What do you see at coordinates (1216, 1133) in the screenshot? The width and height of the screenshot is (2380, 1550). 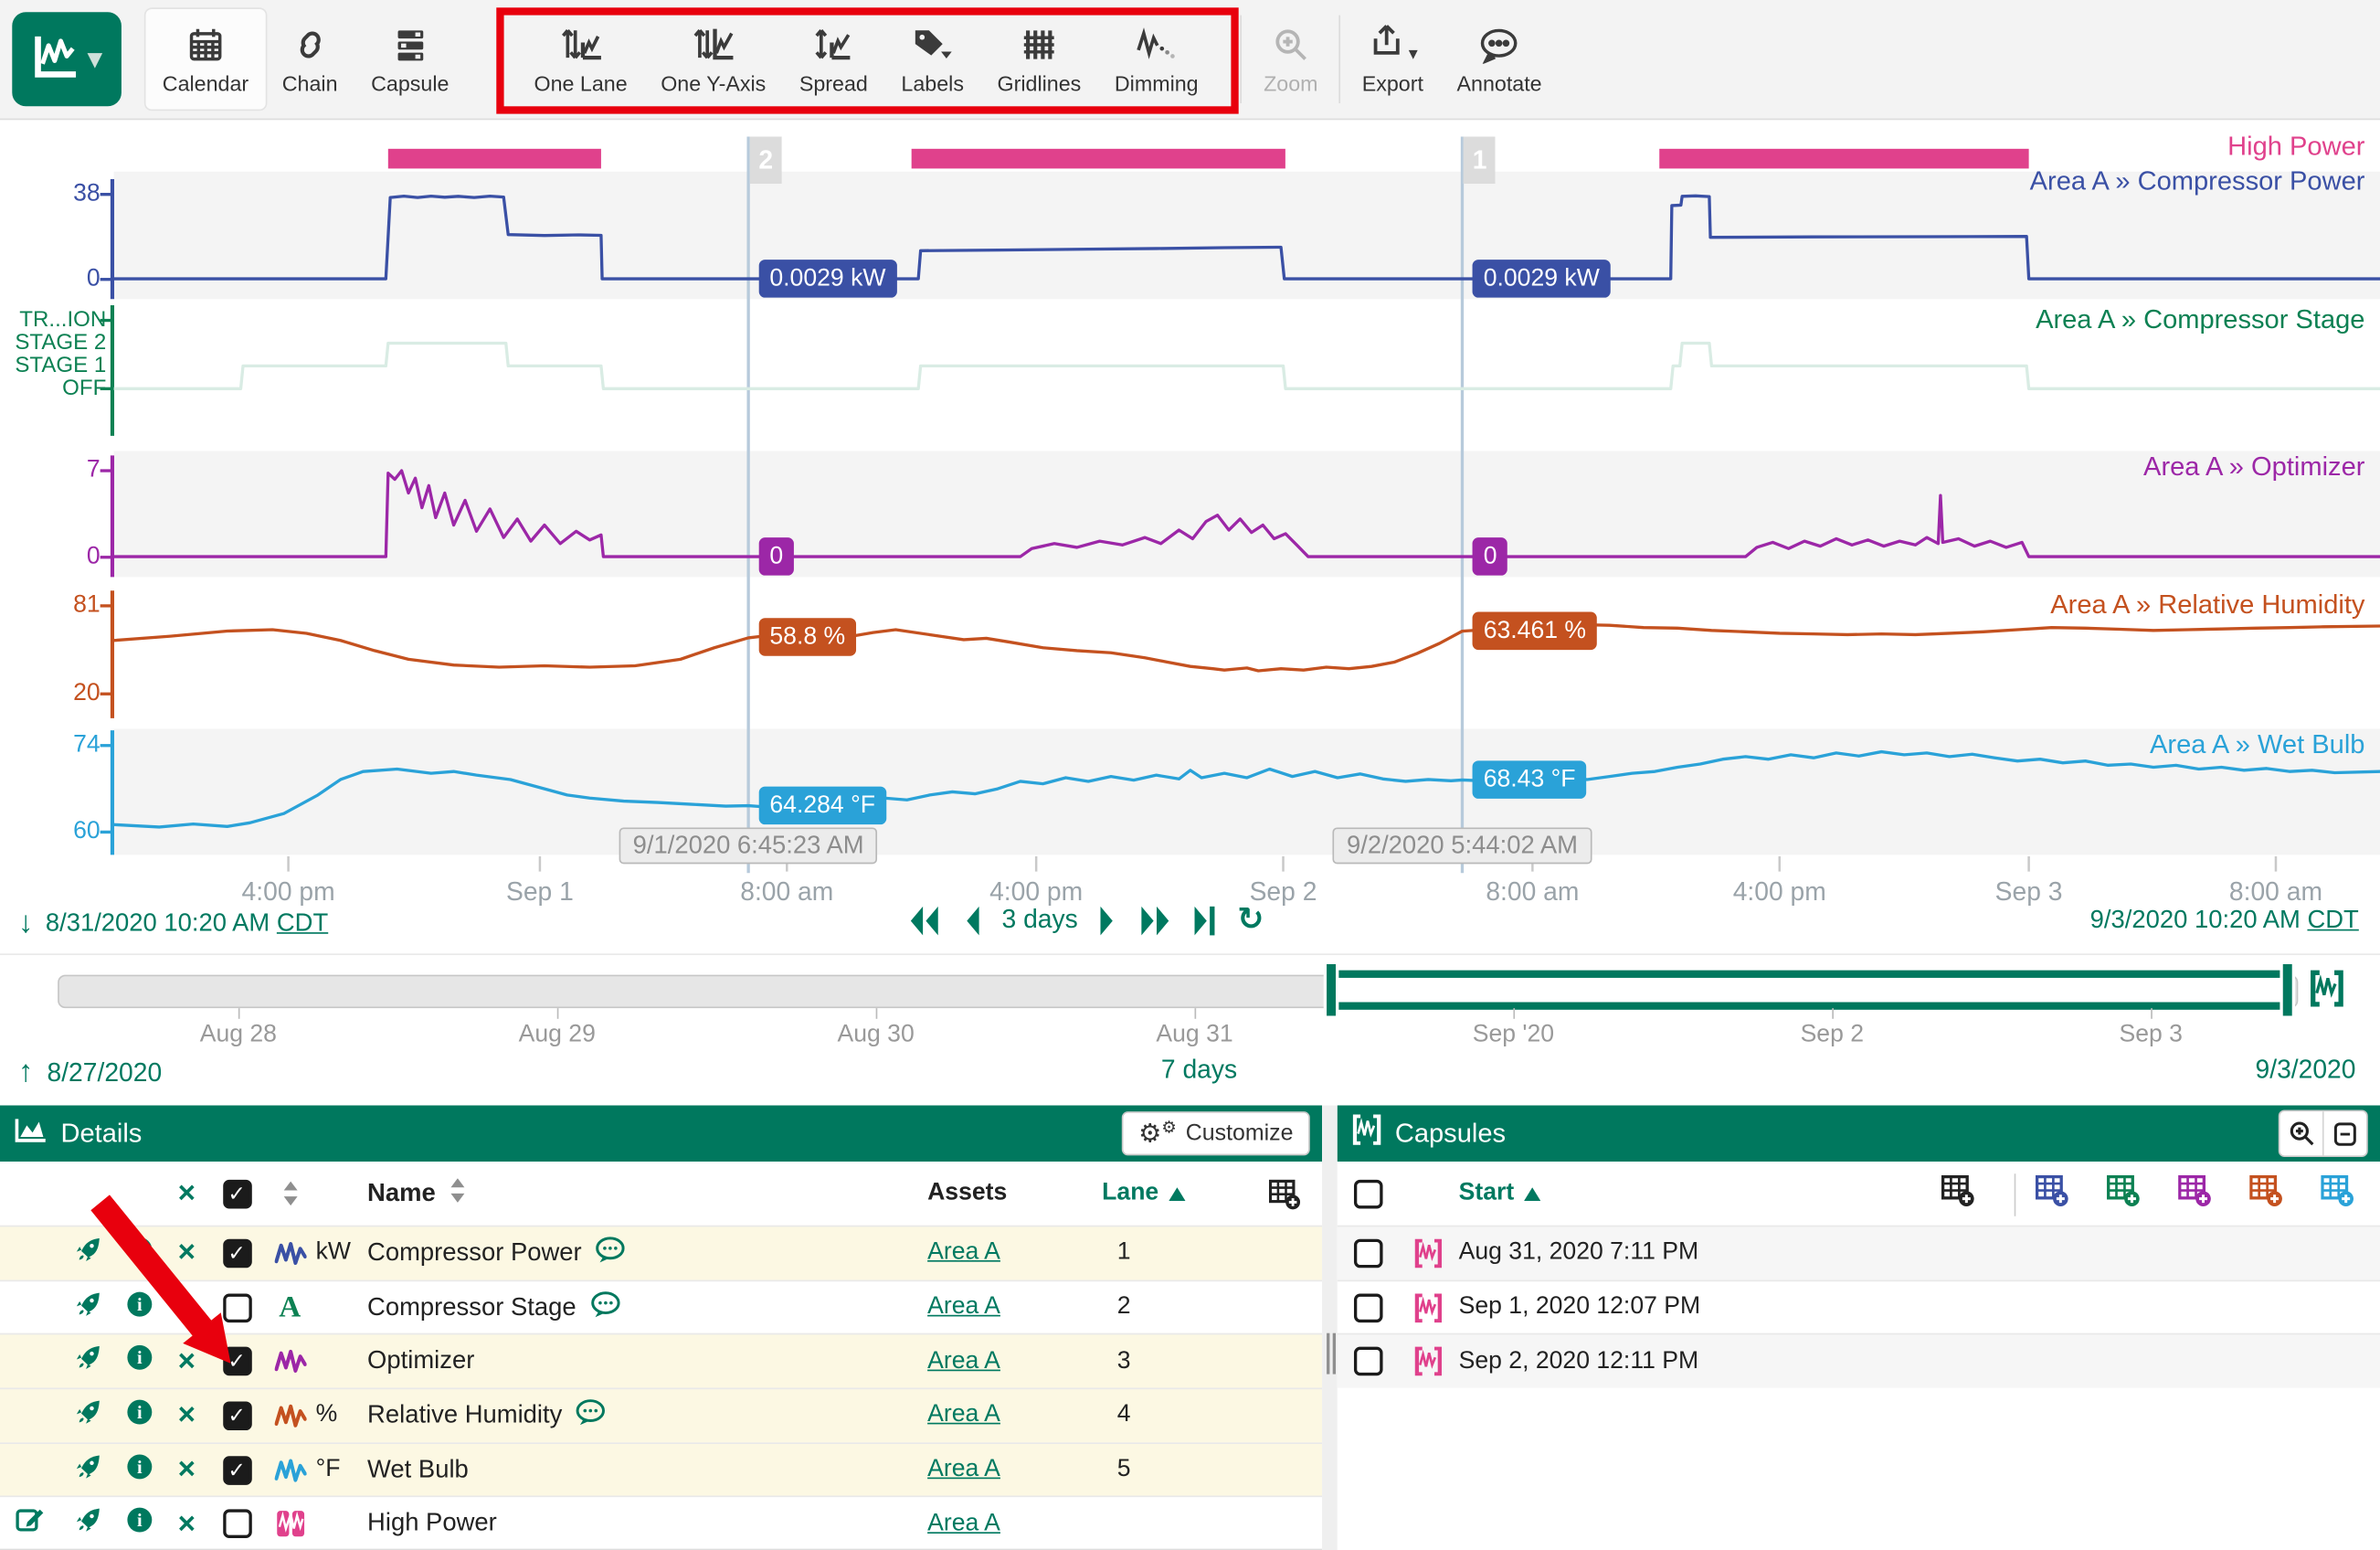 I see `customize-button: ⚙⚙ Customize` at bounding box center [1216, 1133].